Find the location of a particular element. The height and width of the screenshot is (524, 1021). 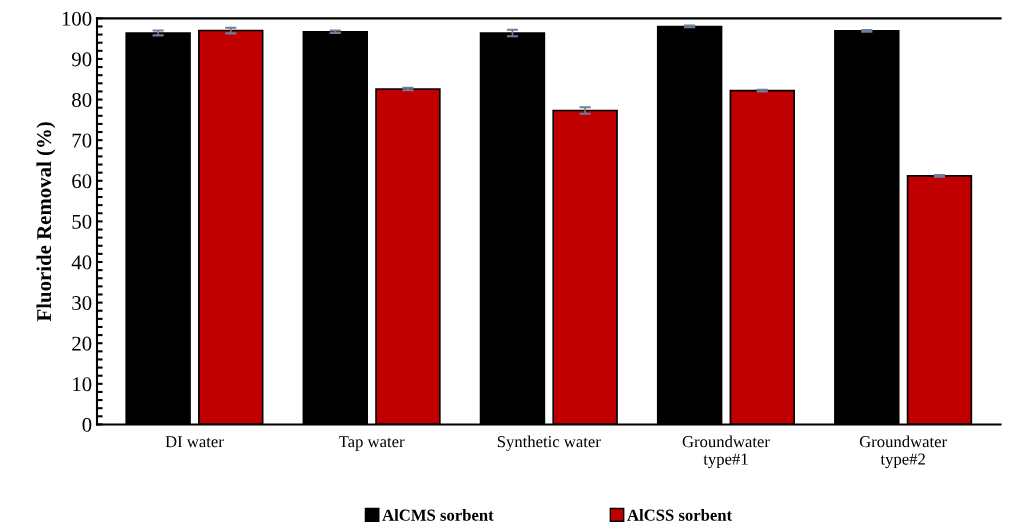

x-tick-label: Groundwater type#1 is located at coordinates (726, 452).